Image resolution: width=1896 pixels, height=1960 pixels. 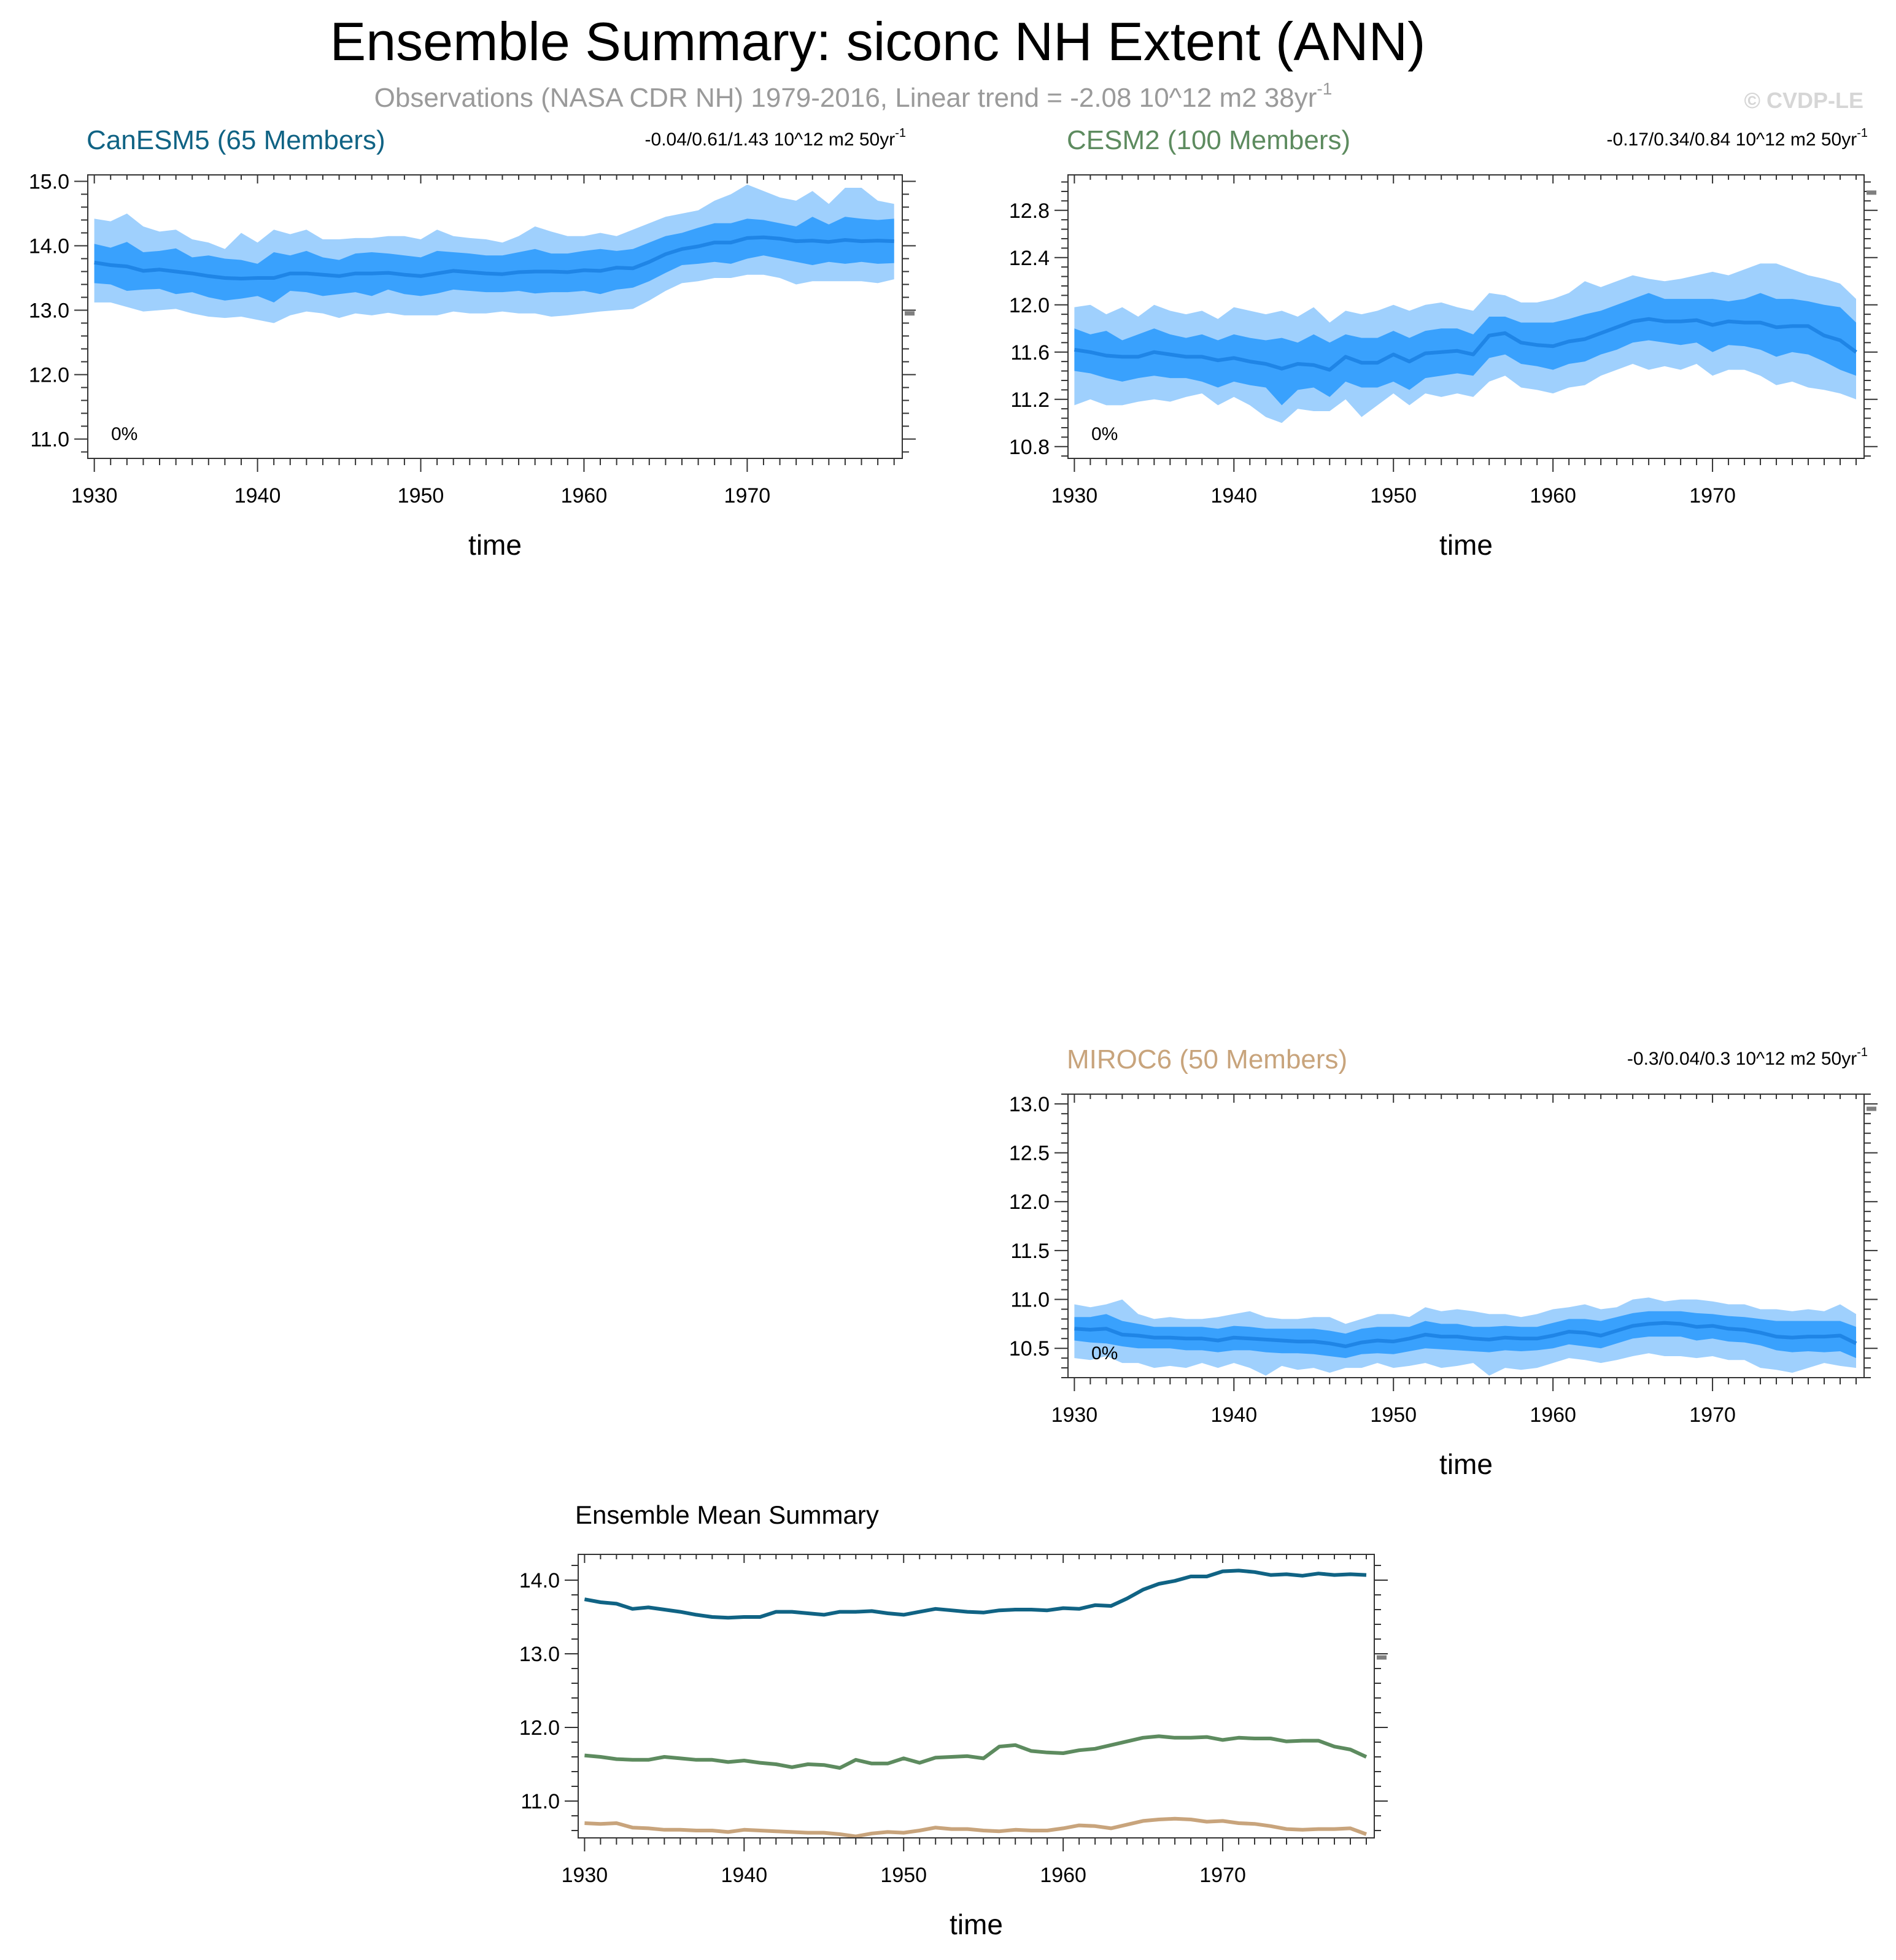 What do you see at coordinates (421, 495) in the screenshot?
I see `canesm5-xtick-label: 1950` at bounding box center [421, 495].